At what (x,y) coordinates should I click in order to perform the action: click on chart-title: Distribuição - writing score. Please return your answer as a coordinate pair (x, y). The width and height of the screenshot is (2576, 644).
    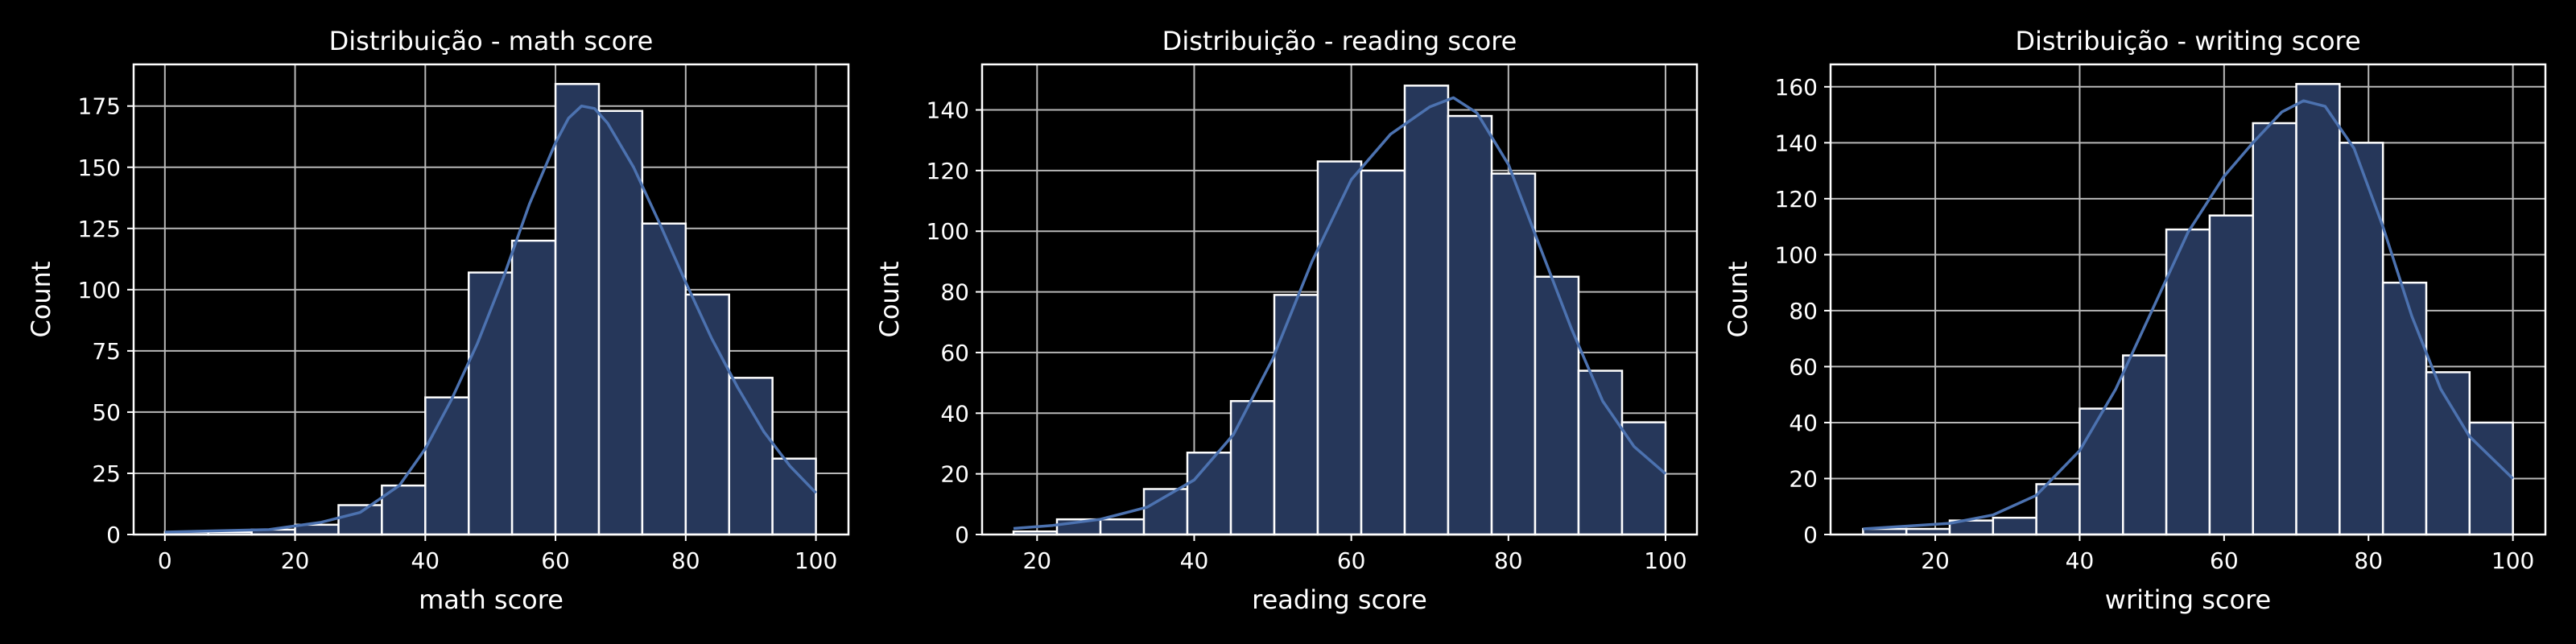
    Looking at the image, I should click on (2187, 41).